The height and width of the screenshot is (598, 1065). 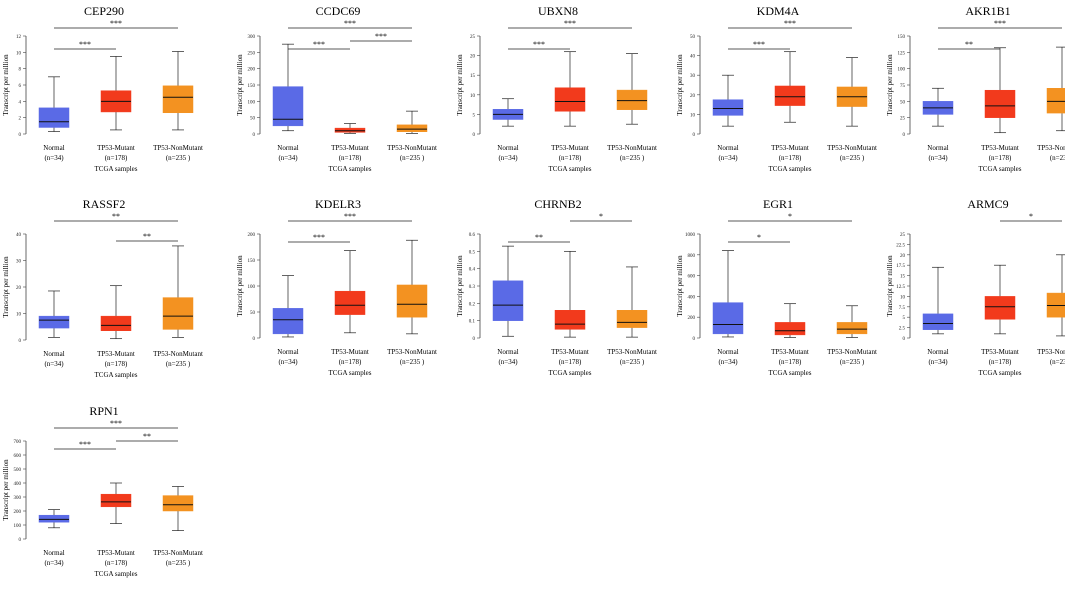 I want to click on chart-title: ARMC9, so click(x=987, y=204).